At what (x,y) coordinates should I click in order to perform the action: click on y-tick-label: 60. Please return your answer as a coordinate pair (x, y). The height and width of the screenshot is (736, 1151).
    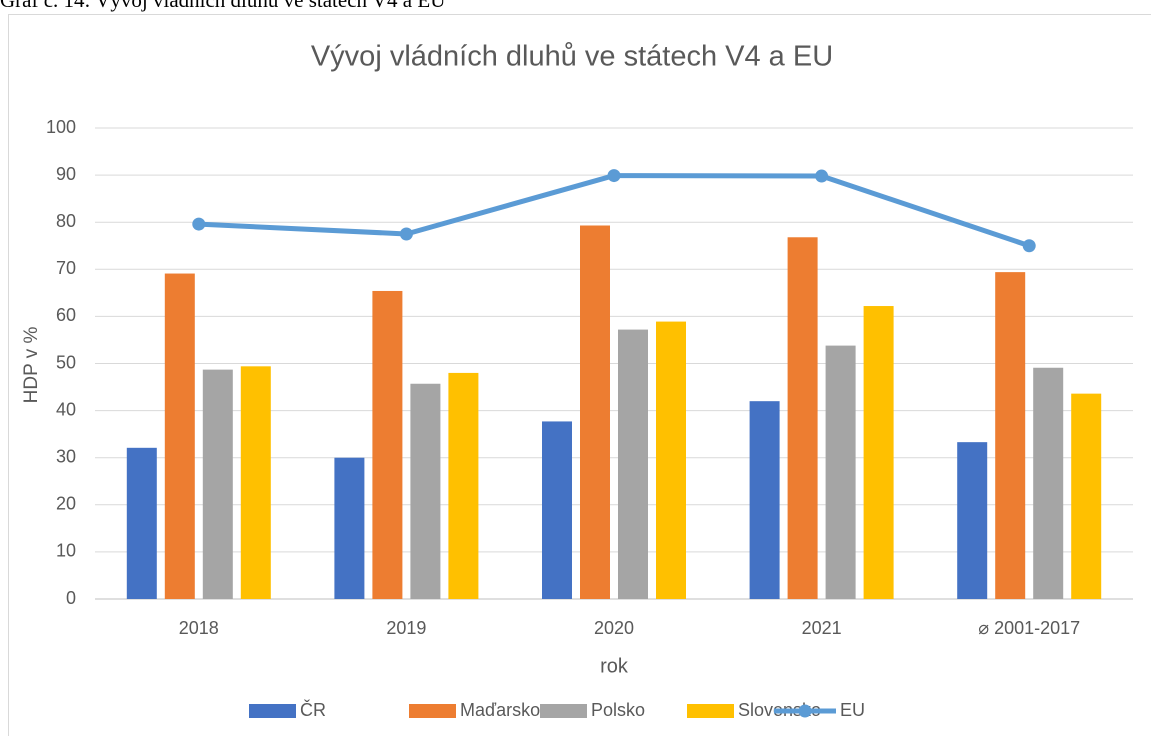
    Looking at the image, I should click on (66, 315).